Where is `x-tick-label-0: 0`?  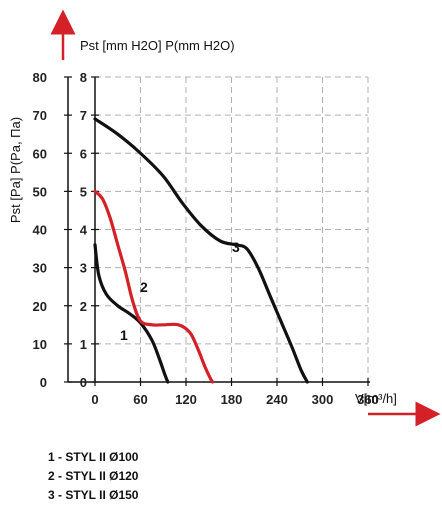
x-tick-label-0: 0 is located at coordinates (94, 399).